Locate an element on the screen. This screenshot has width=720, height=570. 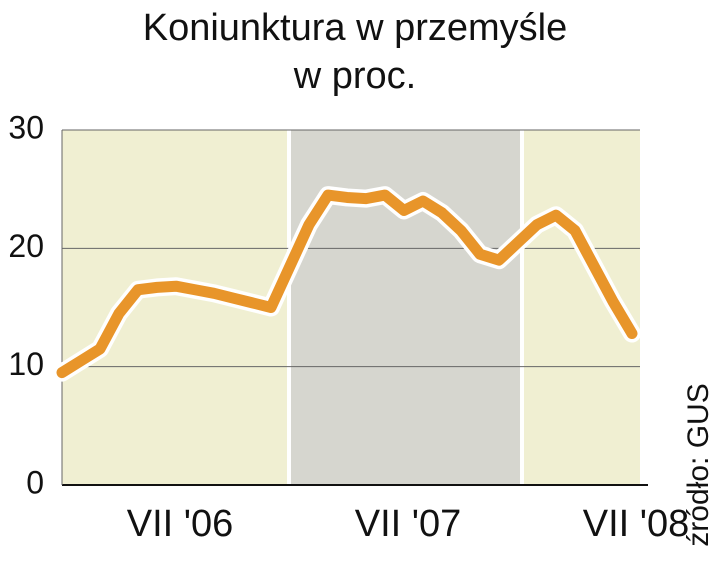
x-tick-label: VII '07 is located at coordinates (408, 524).